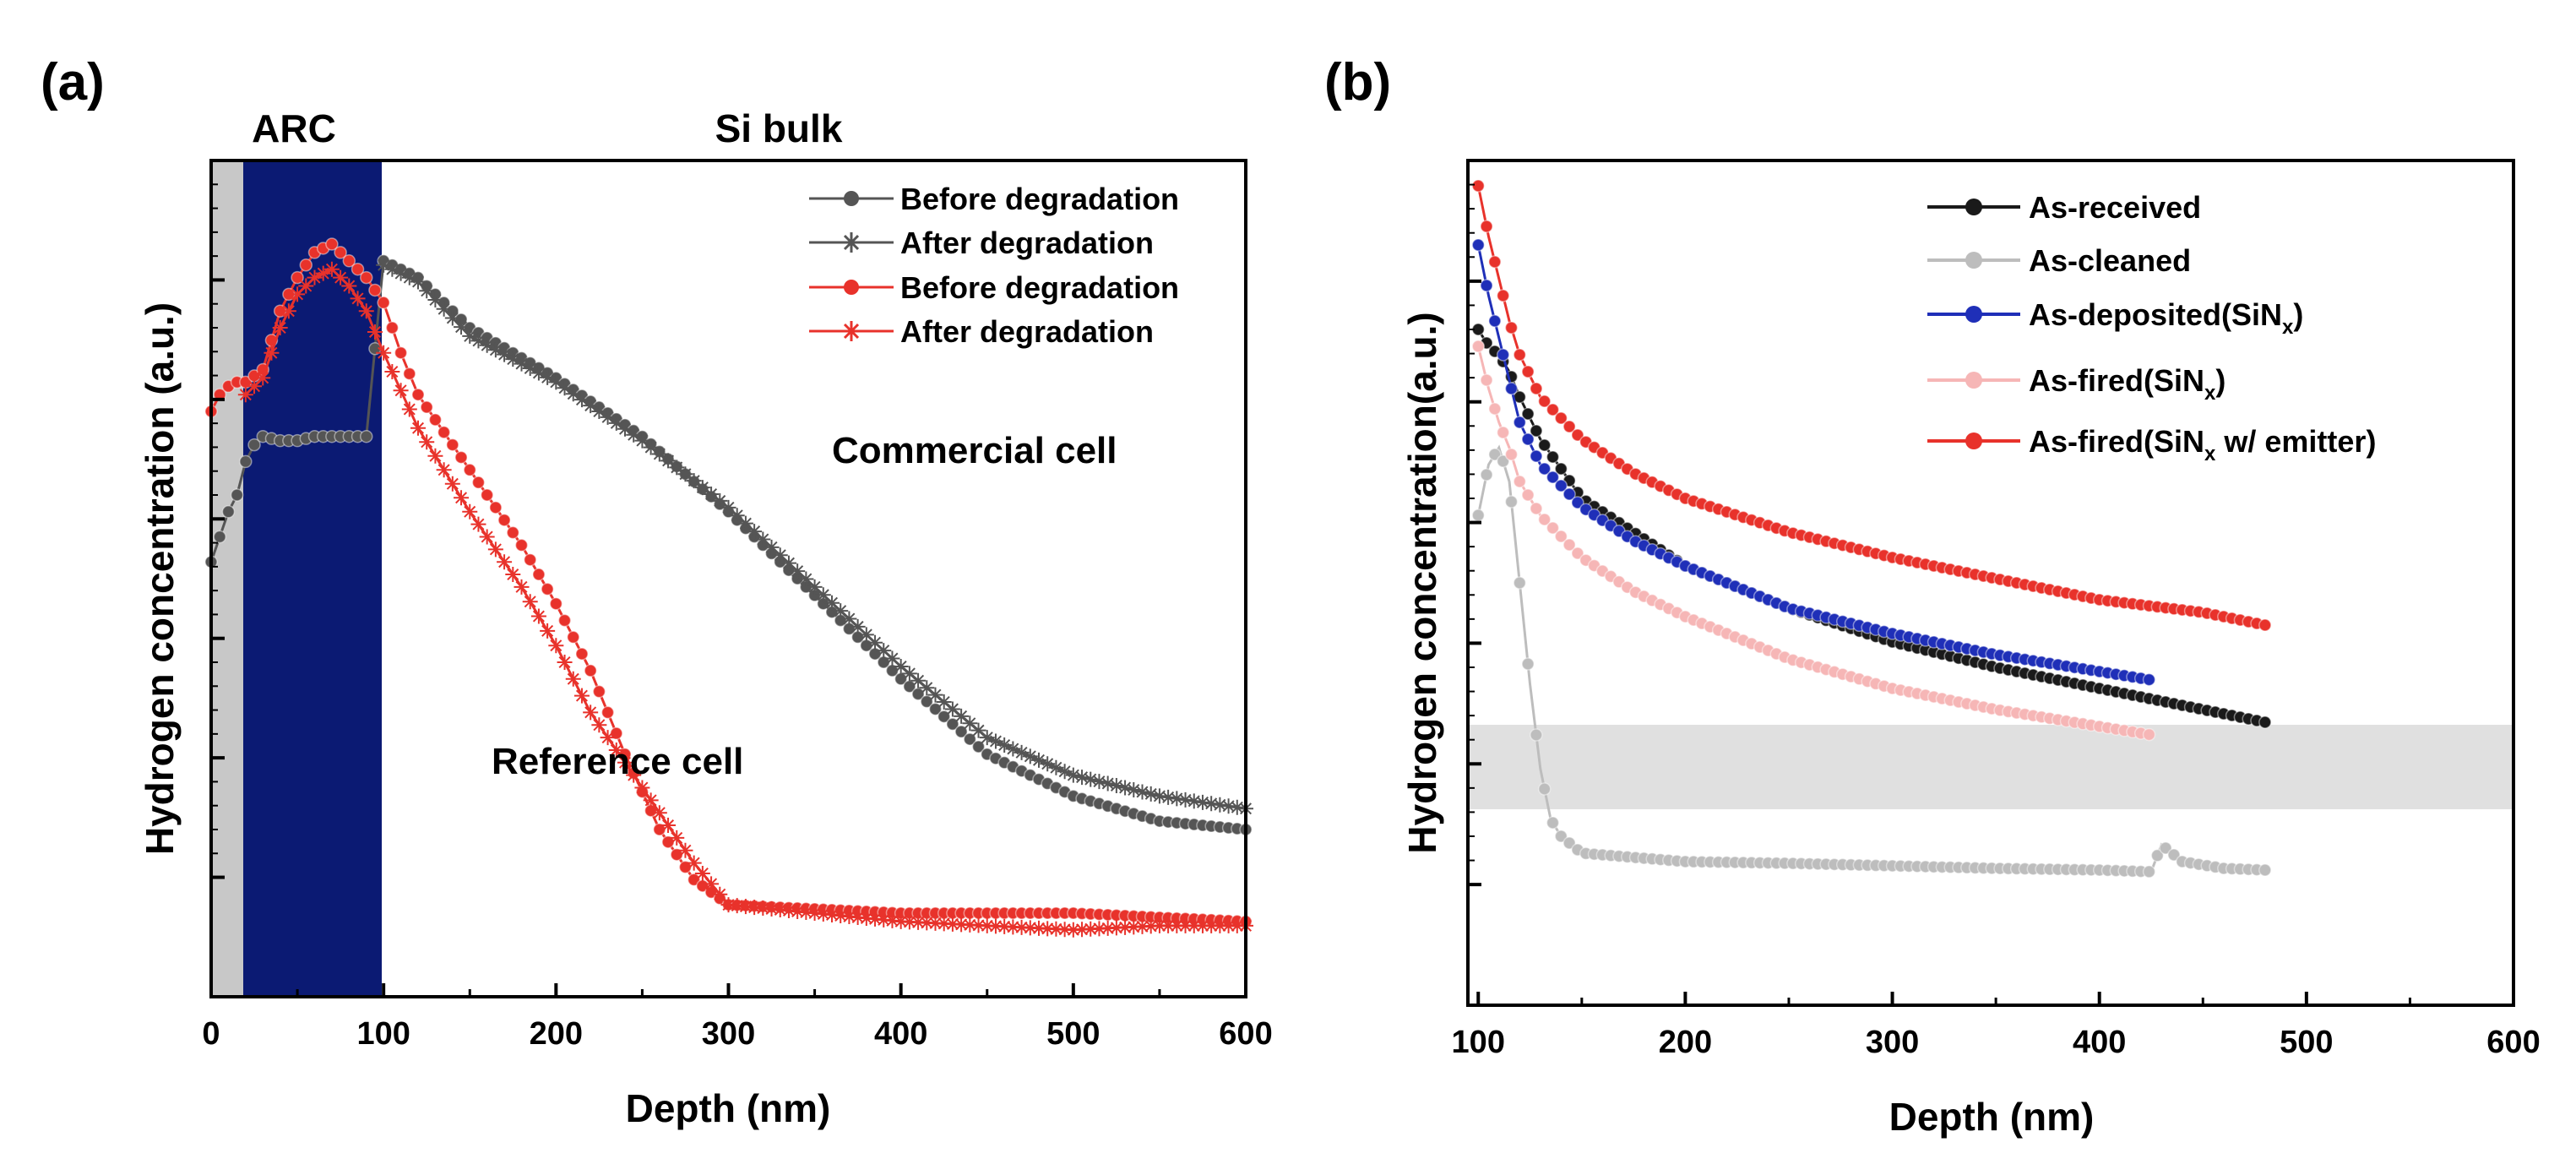 The height and width of the screenshot is (1175, 2576). What do you see at coordinates (1027, 331) in the screenshot?
I see `legend-a-label-4: After degradation` at bounding box center [1027, 331].